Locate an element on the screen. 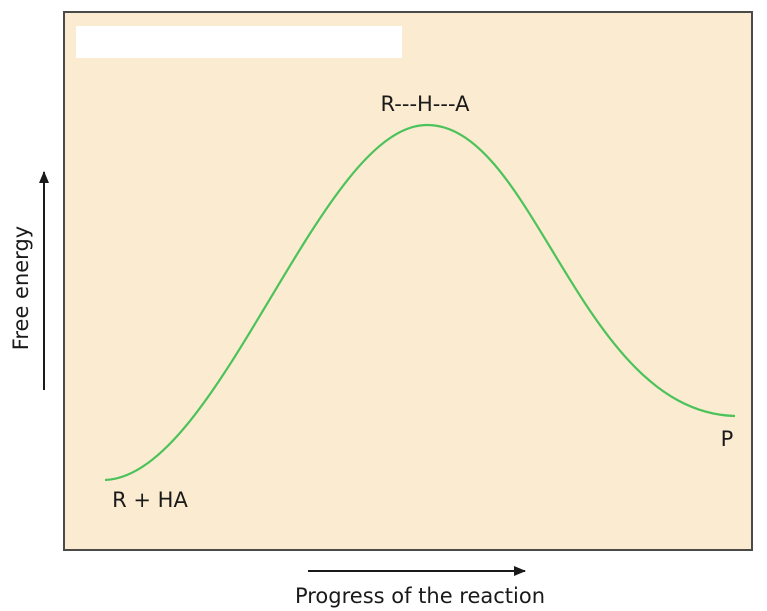 This screenshot has height=611, width=767. products-label: P is located at coordinates (727, 439).